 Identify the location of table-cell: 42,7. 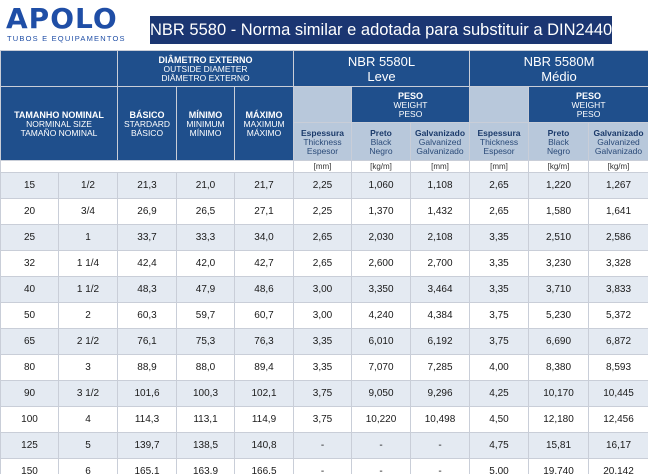
(264, 263).